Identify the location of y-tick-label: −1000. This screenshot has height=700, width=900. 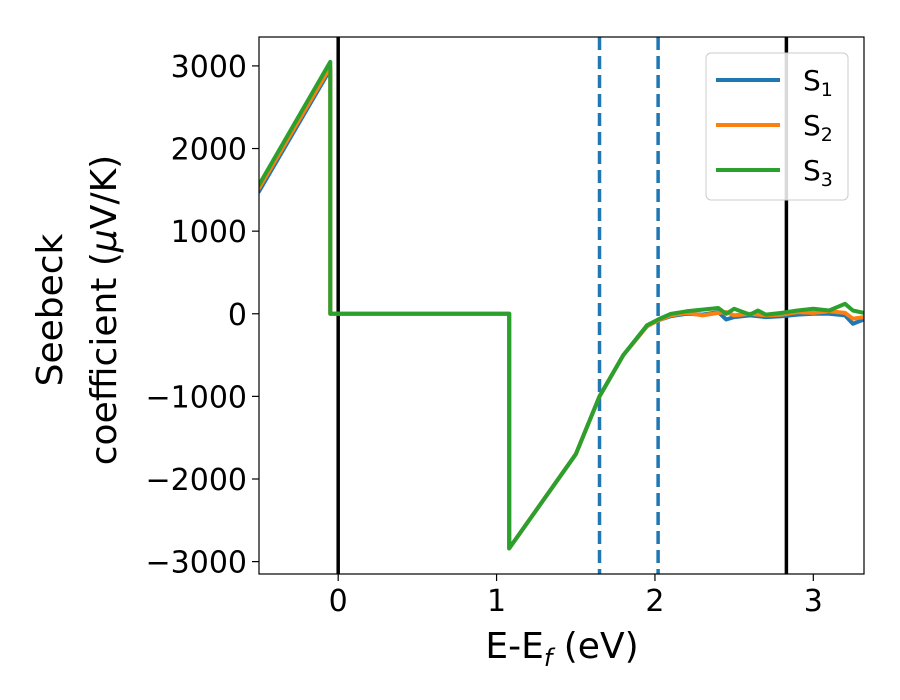
(196, 397).